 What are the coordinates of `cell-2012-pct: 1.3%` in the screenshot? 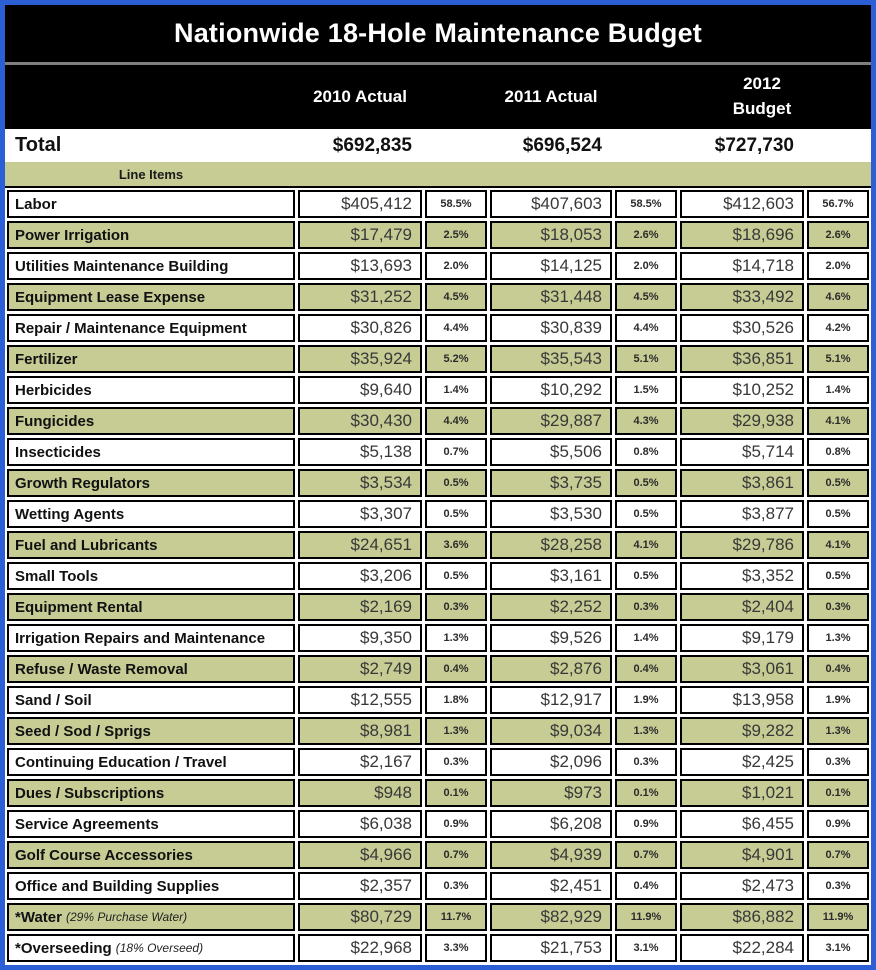 It's located at (838, 731).